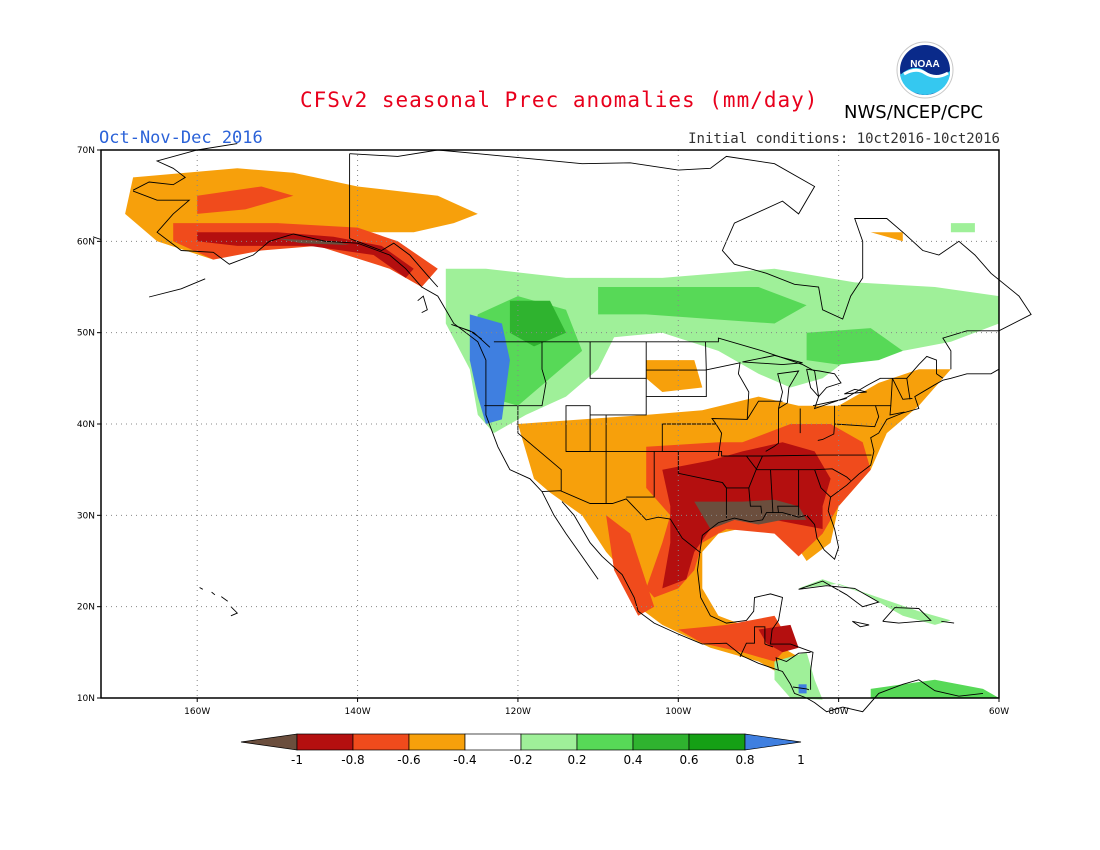 The height and width of the screenshot is (850, 1100). Describe the element at coordinates (86, 516) in the screenshot. I see `lat-label: 30N` at that location.